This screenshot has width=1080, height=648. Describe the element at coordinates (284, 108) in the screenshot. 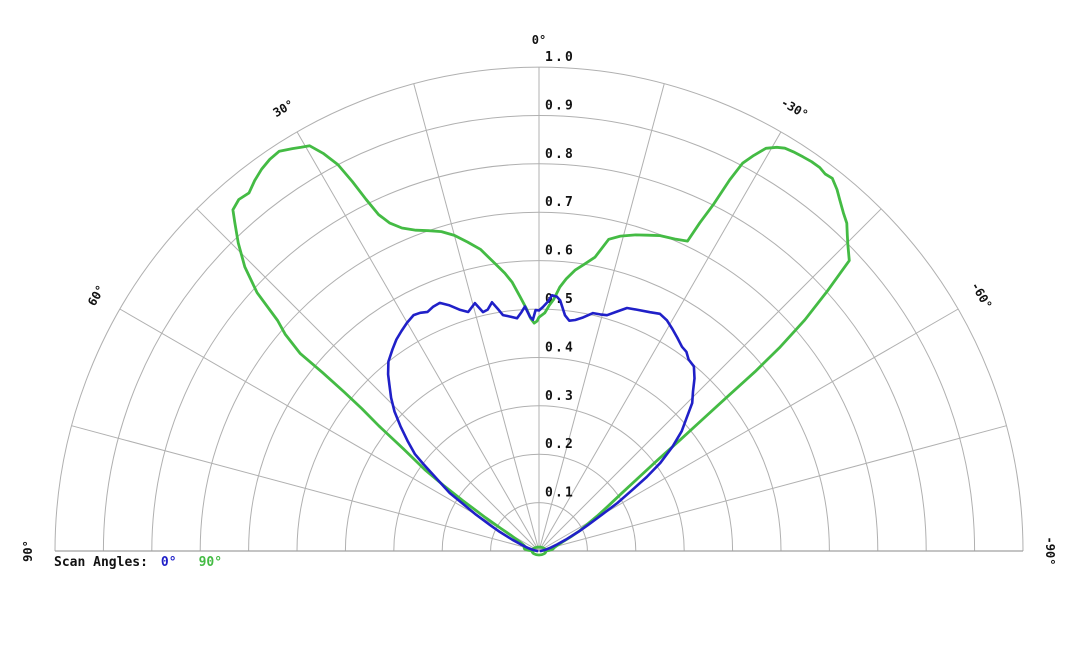

I see `angle-tick-label: 30°` at that location.